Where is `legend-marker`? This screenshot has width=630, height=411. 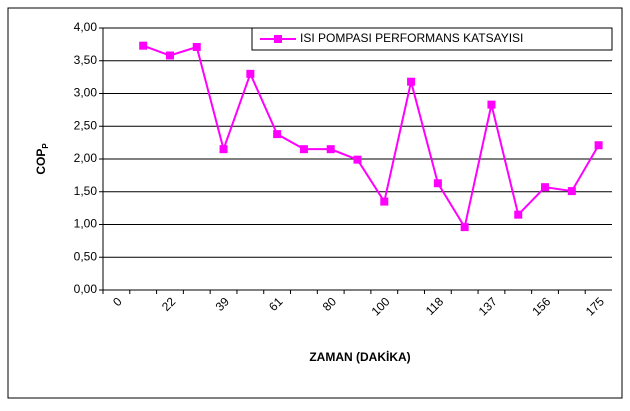 legend-marker is located at coordinates (278, 39).